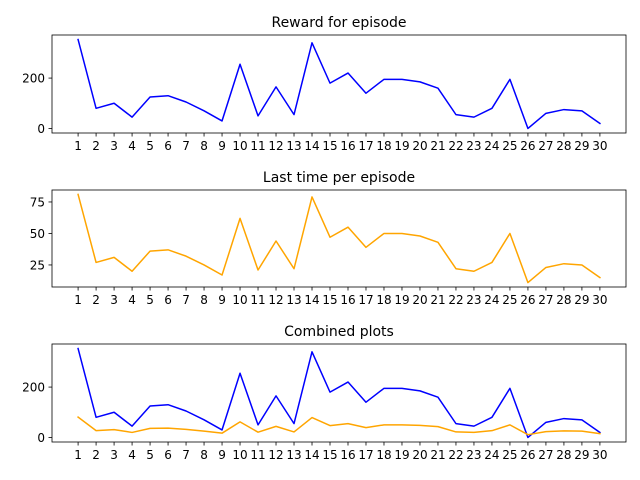  Describe the element at coordinates (338, 23) in the screenshot. I see `chart-title: Reward for episode` at that location.